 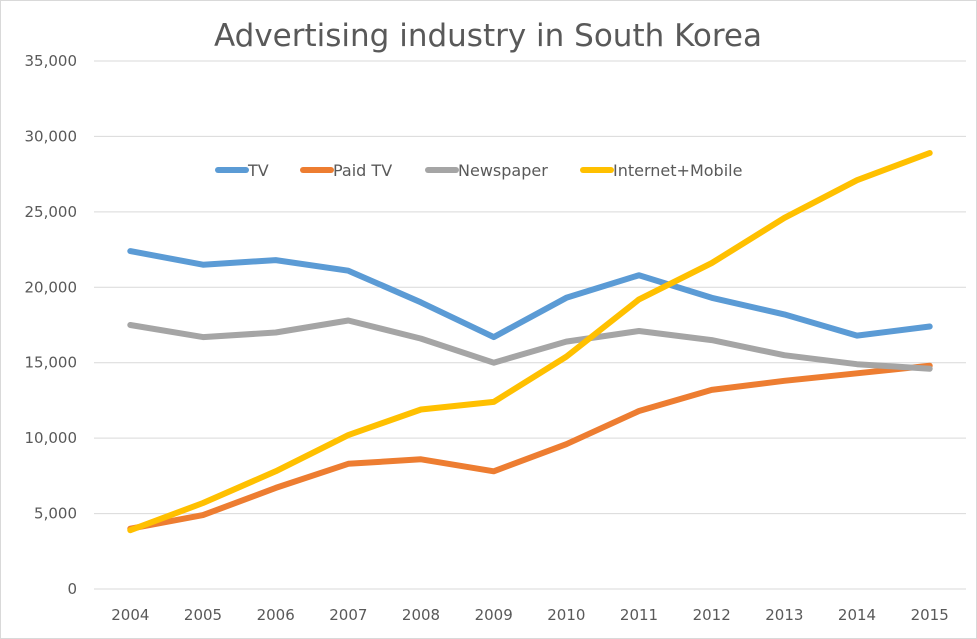 I want to click on y-tick-label: 25,000, so click(x=51, y=212).